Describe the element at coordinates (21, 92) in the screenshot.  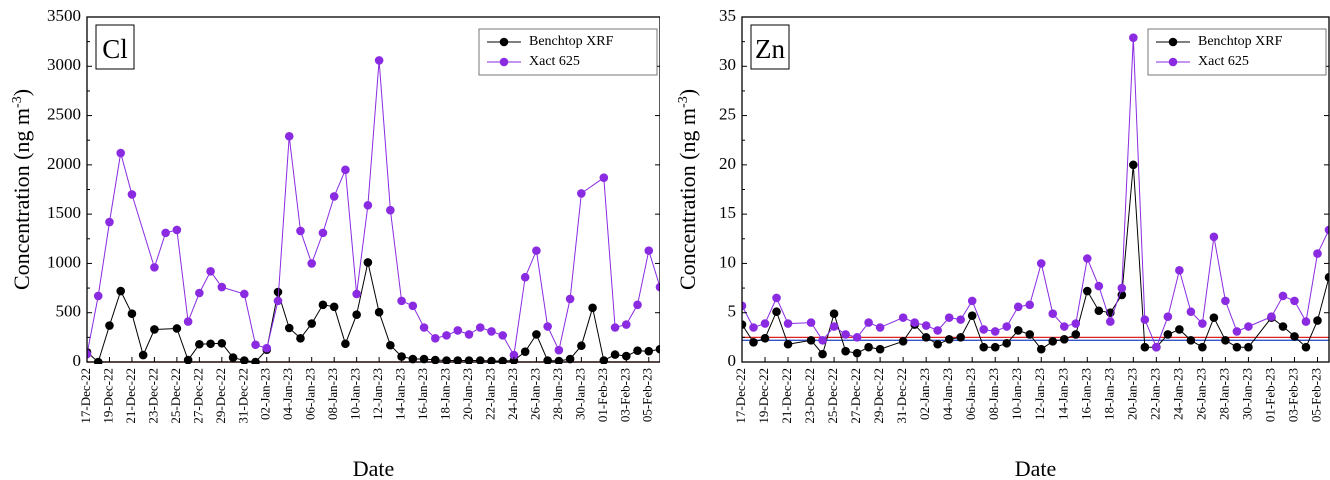
I see `y-axis-label-close: )` at that location.